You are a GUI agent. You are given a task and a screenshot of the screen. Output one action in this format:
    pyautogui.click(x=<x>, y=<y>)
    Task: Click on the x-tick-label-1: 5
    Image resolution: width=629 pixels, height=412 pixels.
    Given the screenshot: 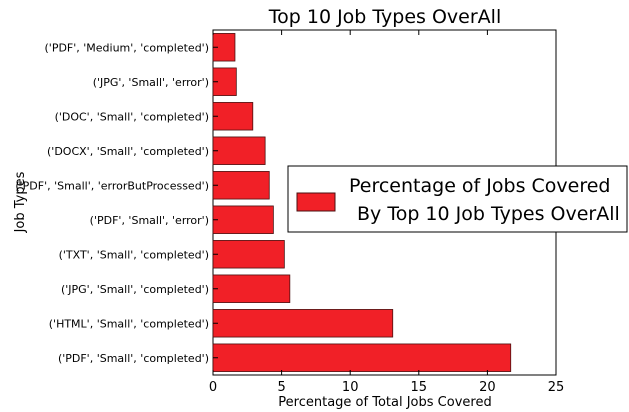 What is the action you would take?
    pyautogui.click(x=281, y=387)
    